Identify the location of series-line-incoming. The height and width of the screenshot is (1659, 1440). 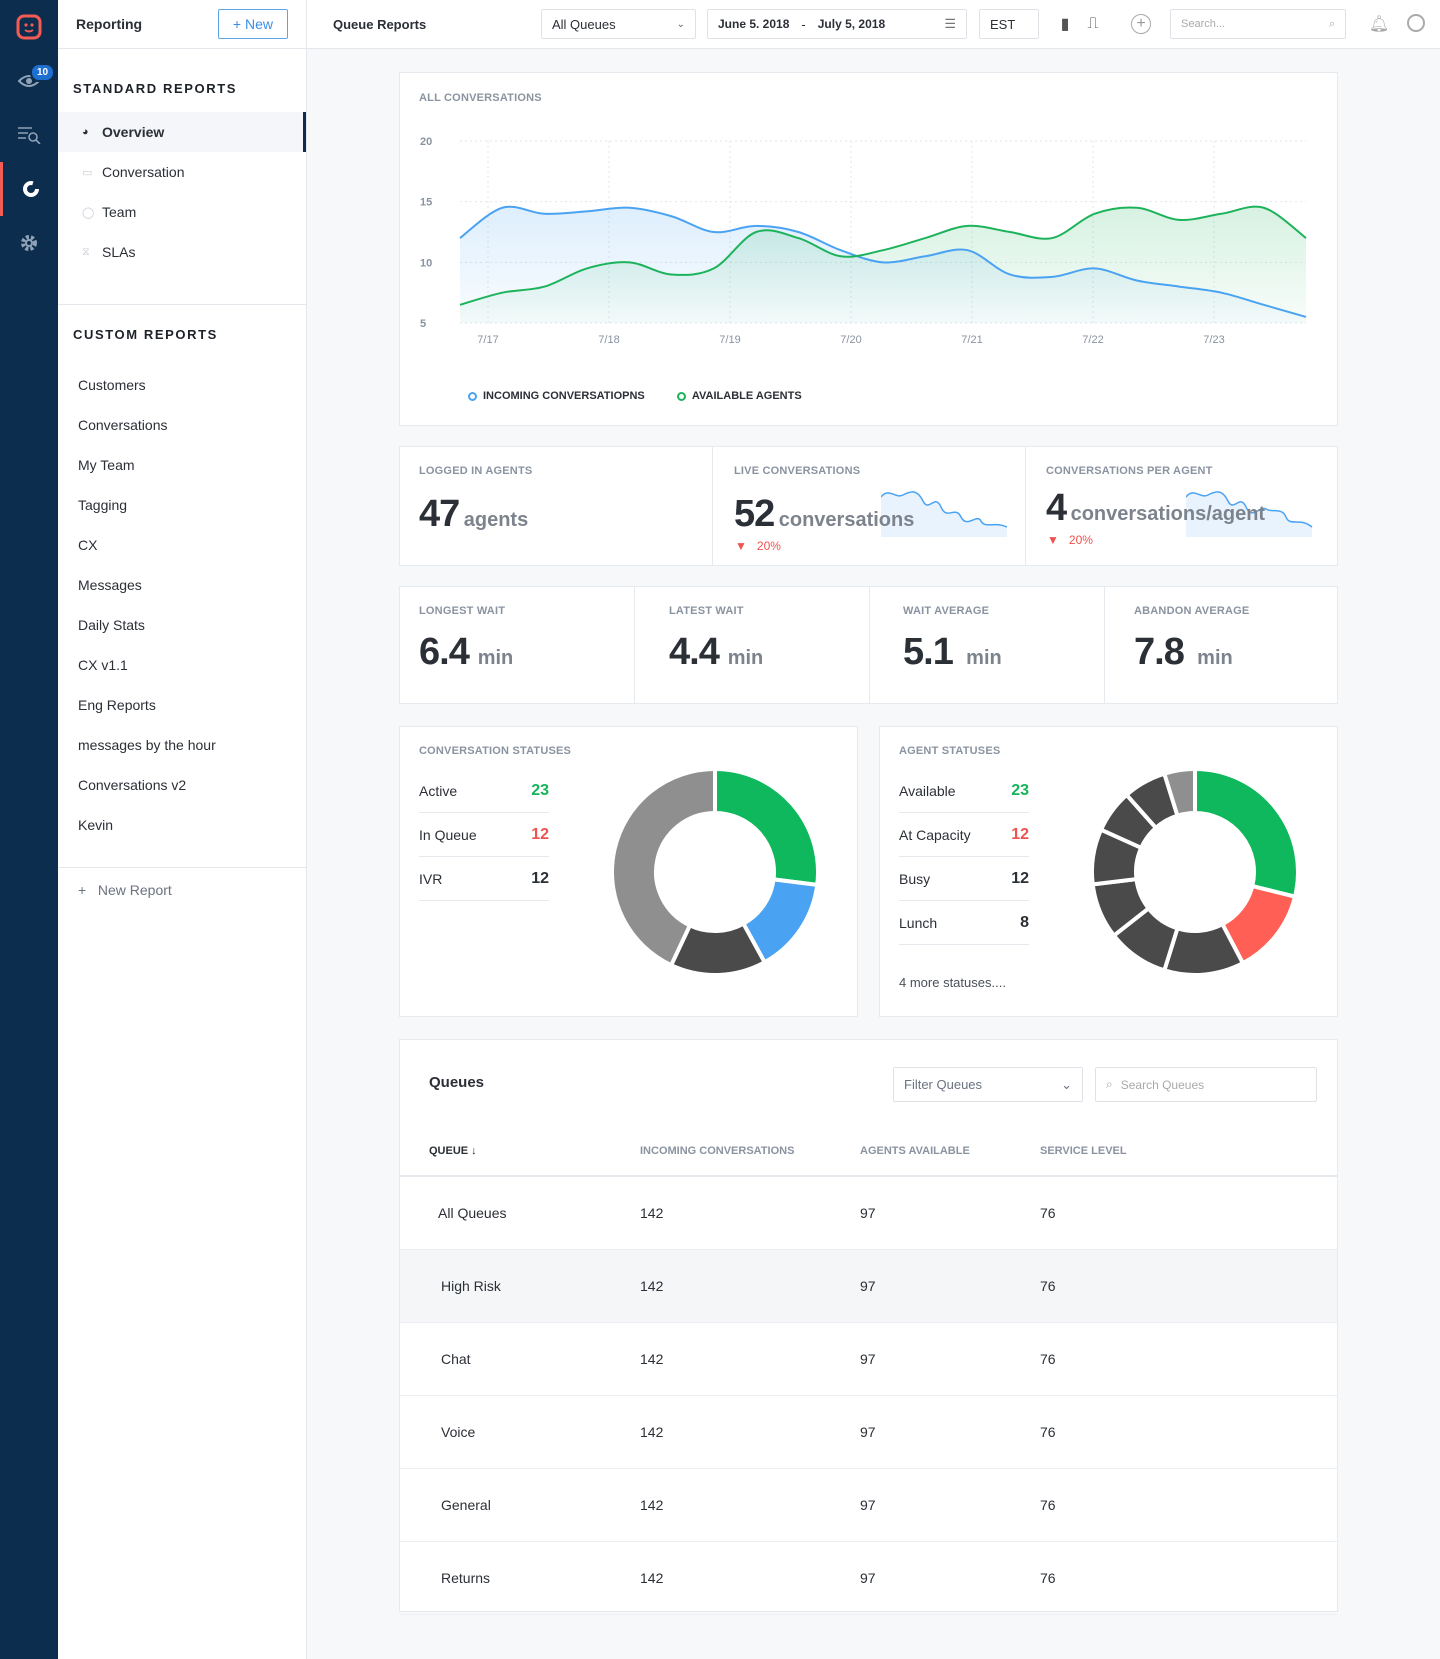
(883, 261).